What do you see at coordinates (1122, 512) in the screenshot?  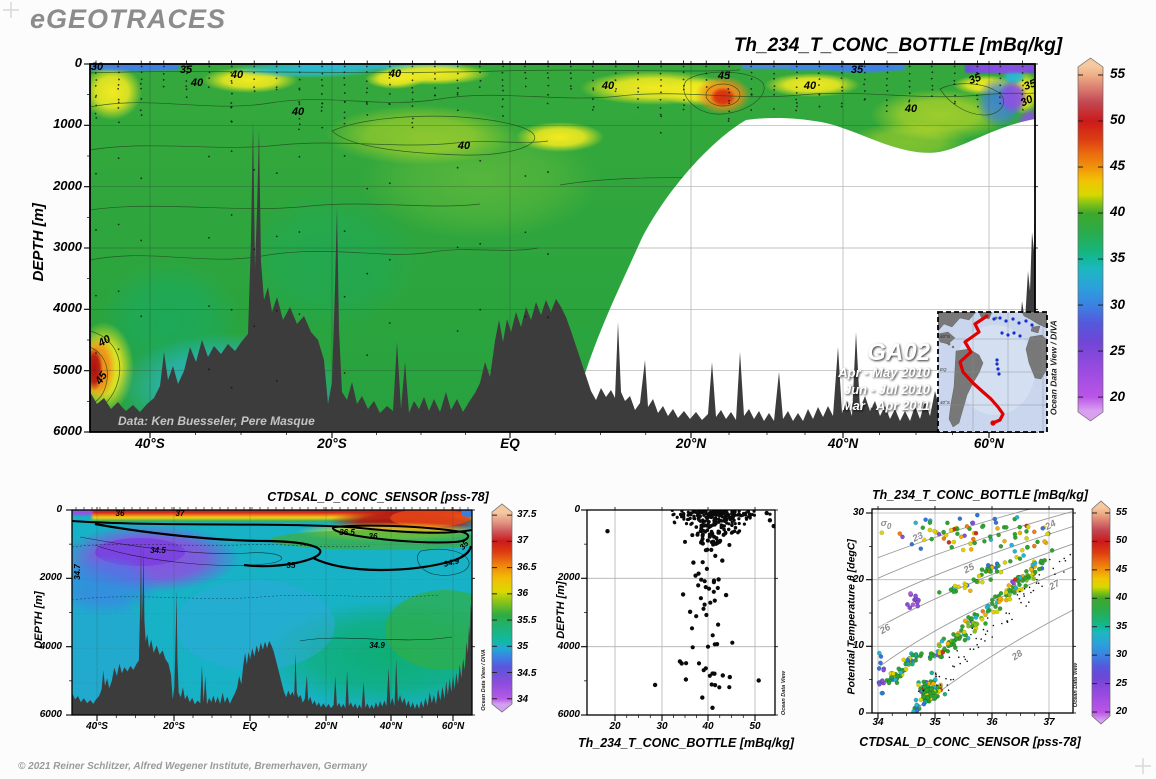 I see `ts-colorbar-tick: 55` at bounding box center [1122, 512].